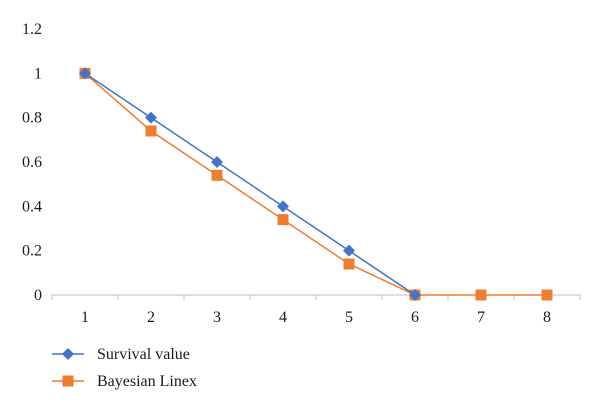 The height and width of the screenshot is (415, 600). What do you see at coordinates (32, 118) in the screenshot?
I see `y-tick-label: 0.8` at bounding box center [32, 118].